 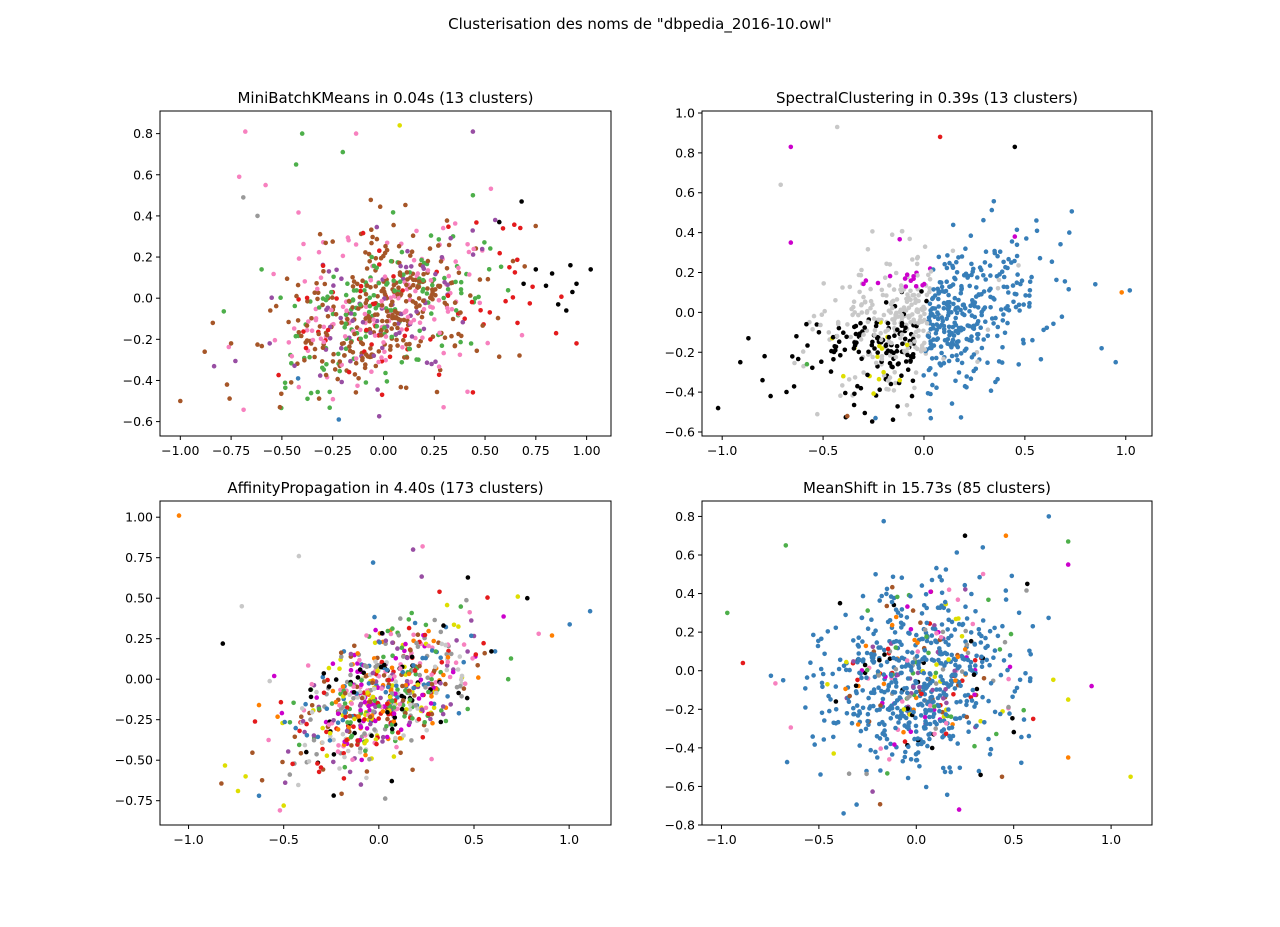 I want to click on x-tick-label: −0.5, so click(x=819, y=839).